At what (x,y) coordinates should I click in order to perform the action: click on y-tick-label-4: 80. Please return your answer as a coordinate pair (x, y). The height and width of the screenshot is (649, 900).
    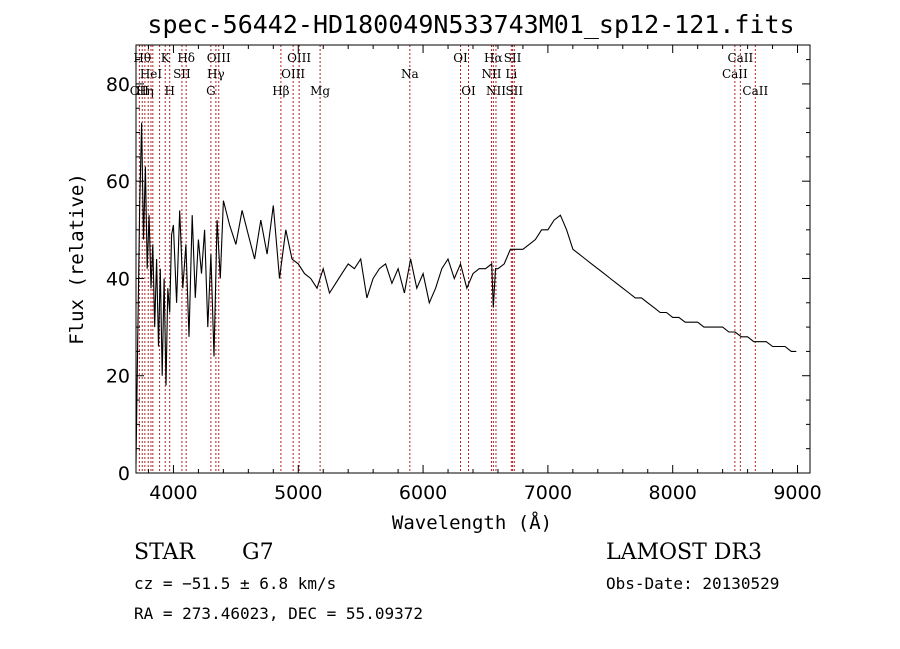
    Looking at the image, I should click on (118, 85).